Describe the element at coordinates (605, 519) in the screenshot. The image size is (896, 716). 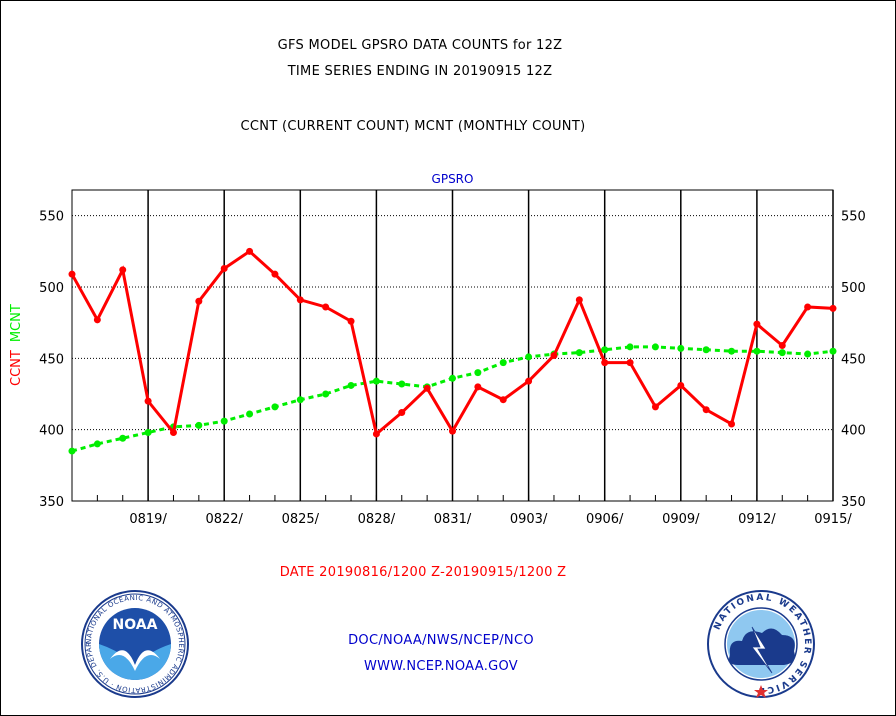
I see `x-tick-label: 0906/` at that location.